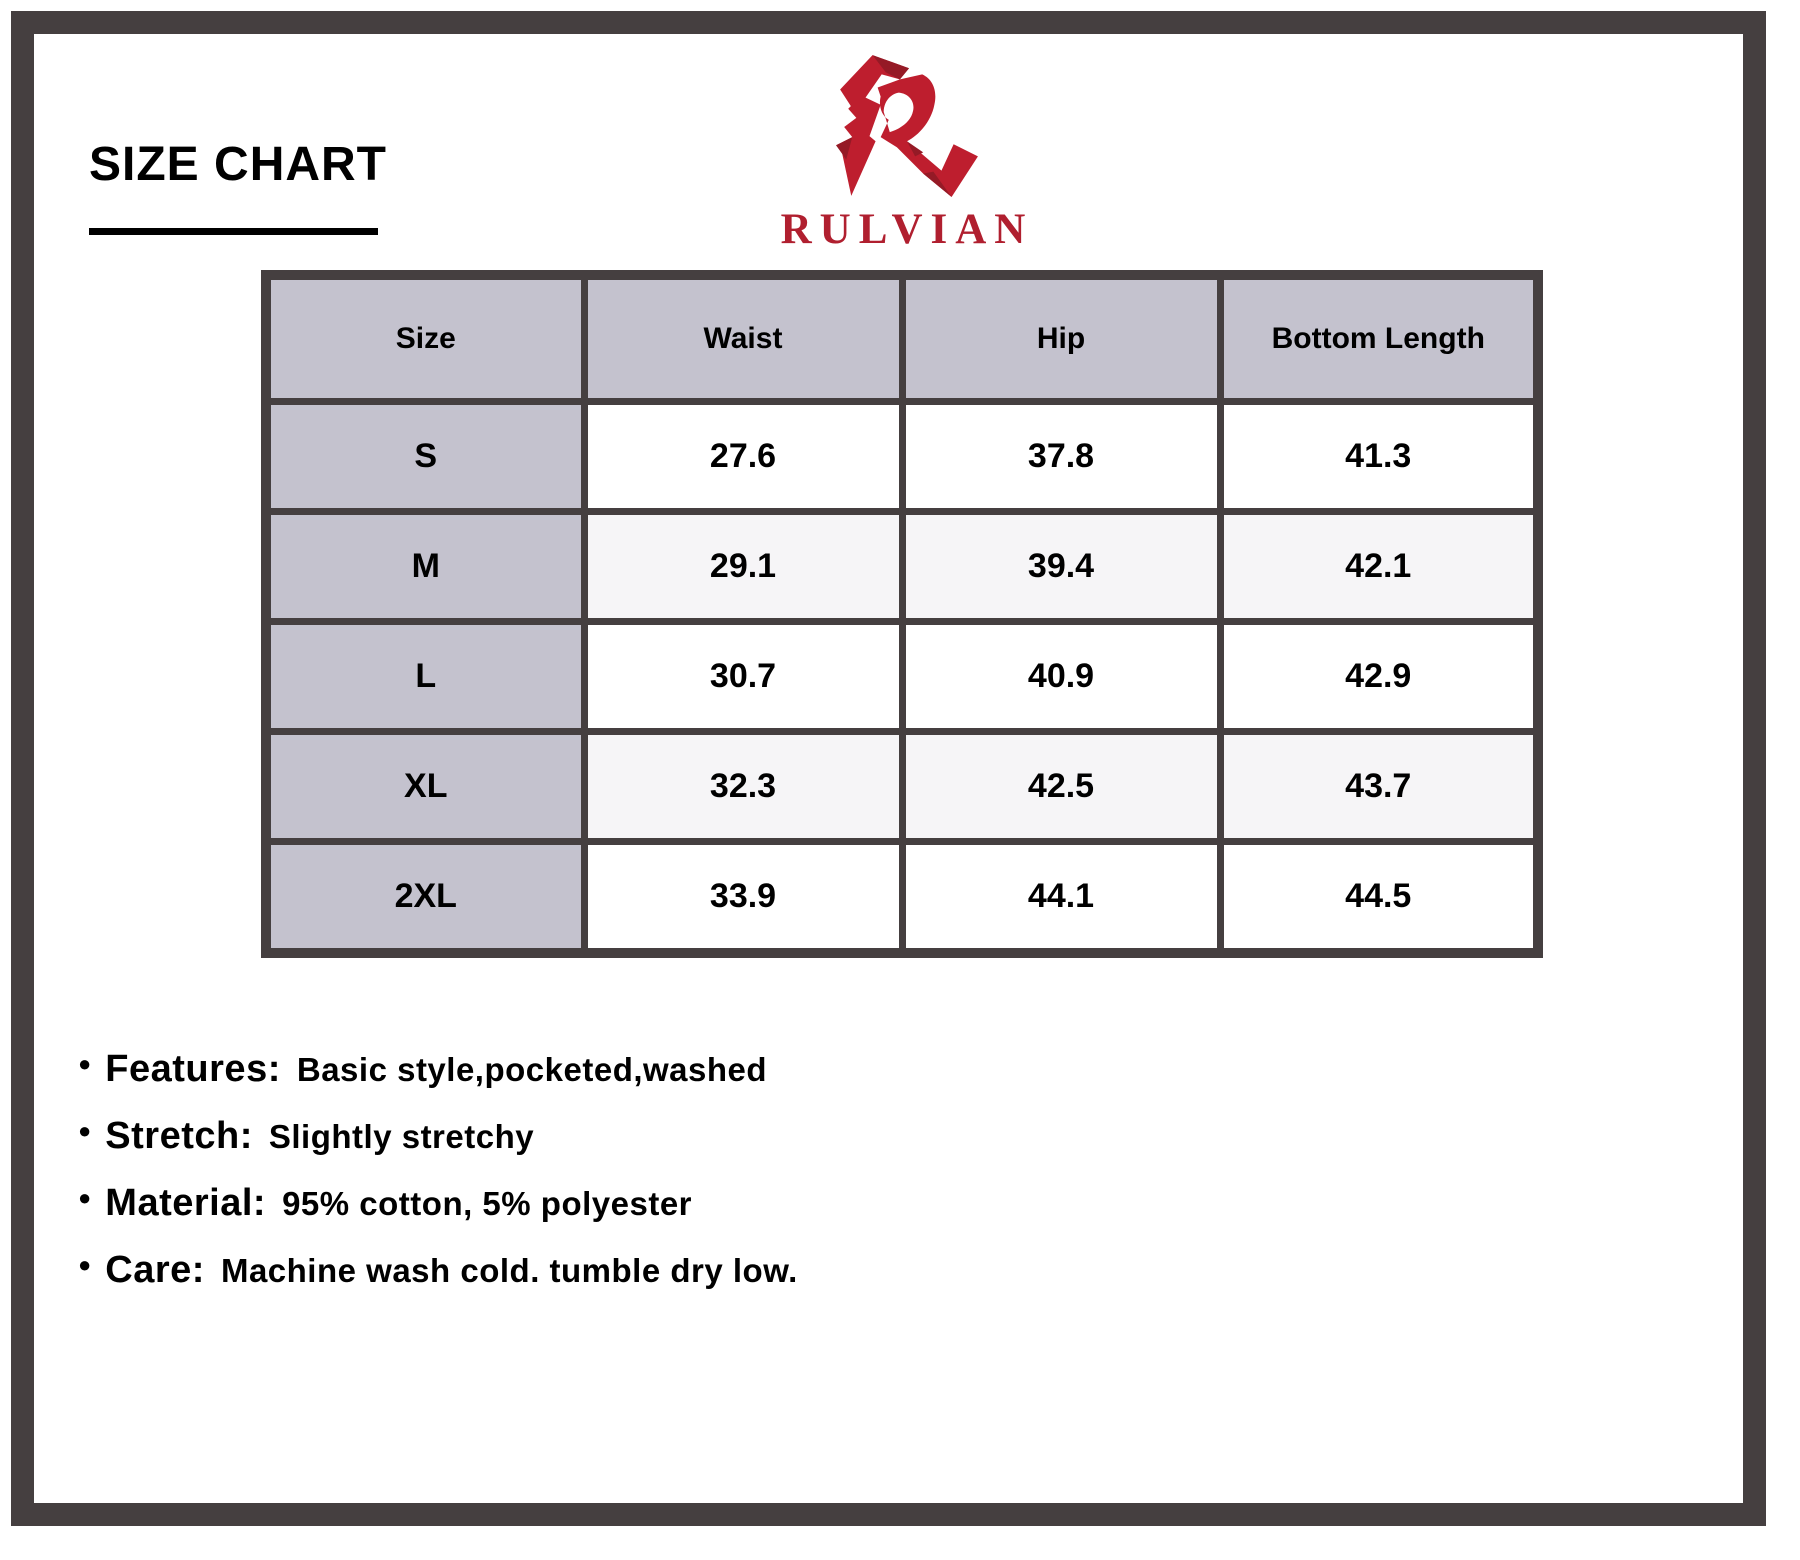 This screenshot has height=1560, width=1800. I want to click on table-row-s: S 27.6 37.8 41.3, so click(902, 456).